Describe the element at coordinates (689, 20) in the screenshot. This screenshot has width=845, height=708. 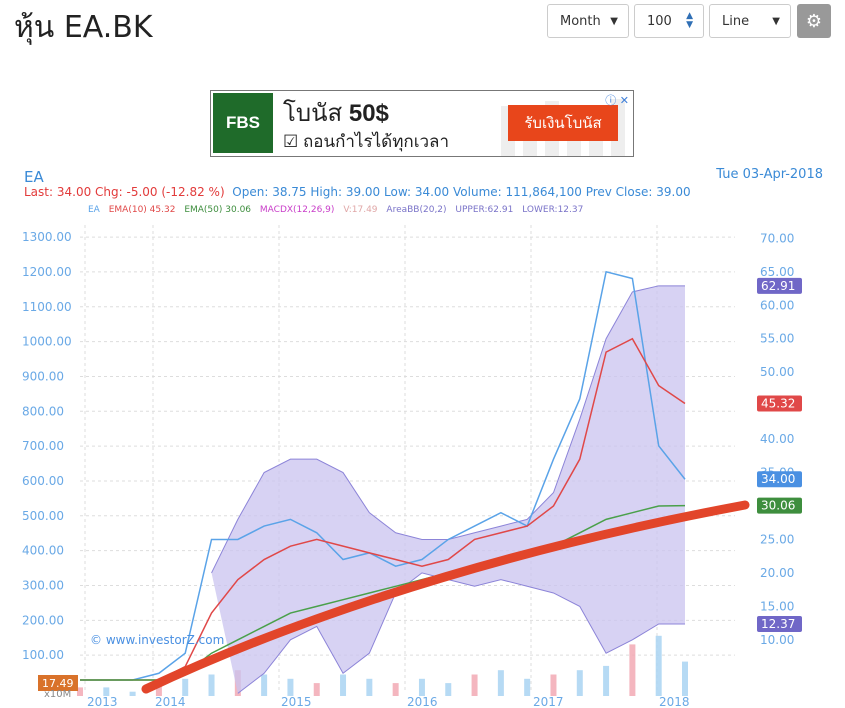
I see `stepper-arrows-icon: ▲ ▼` at that location.